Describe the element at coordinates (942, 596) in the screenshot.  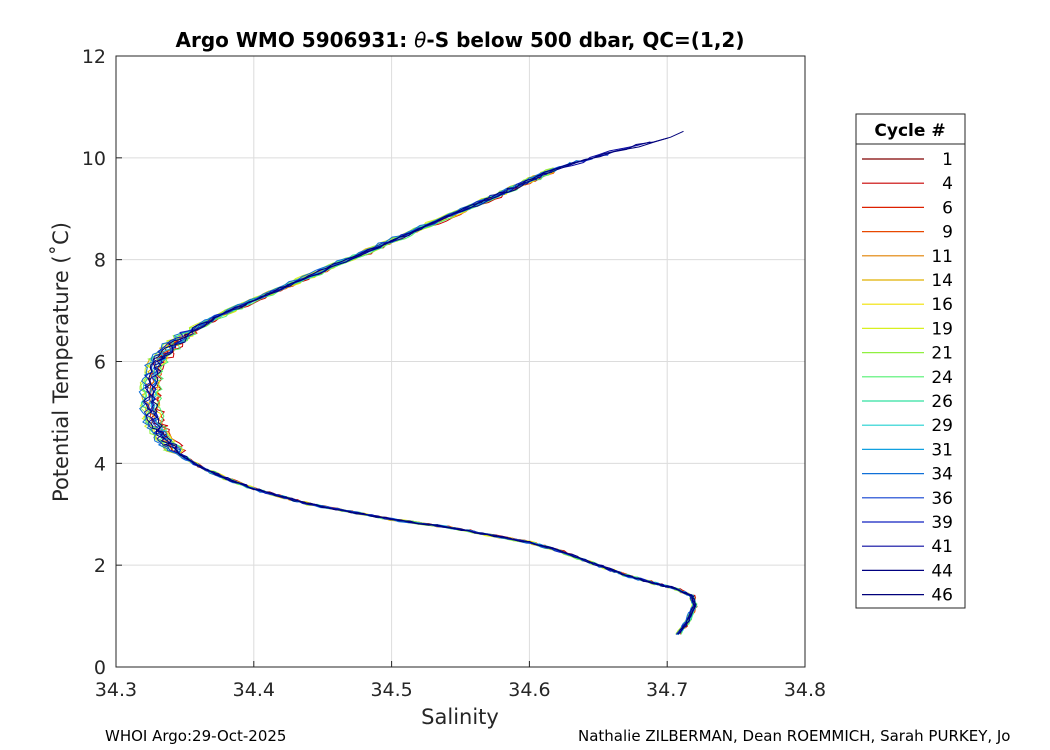
I see `legend-label-46: 46` at that location.